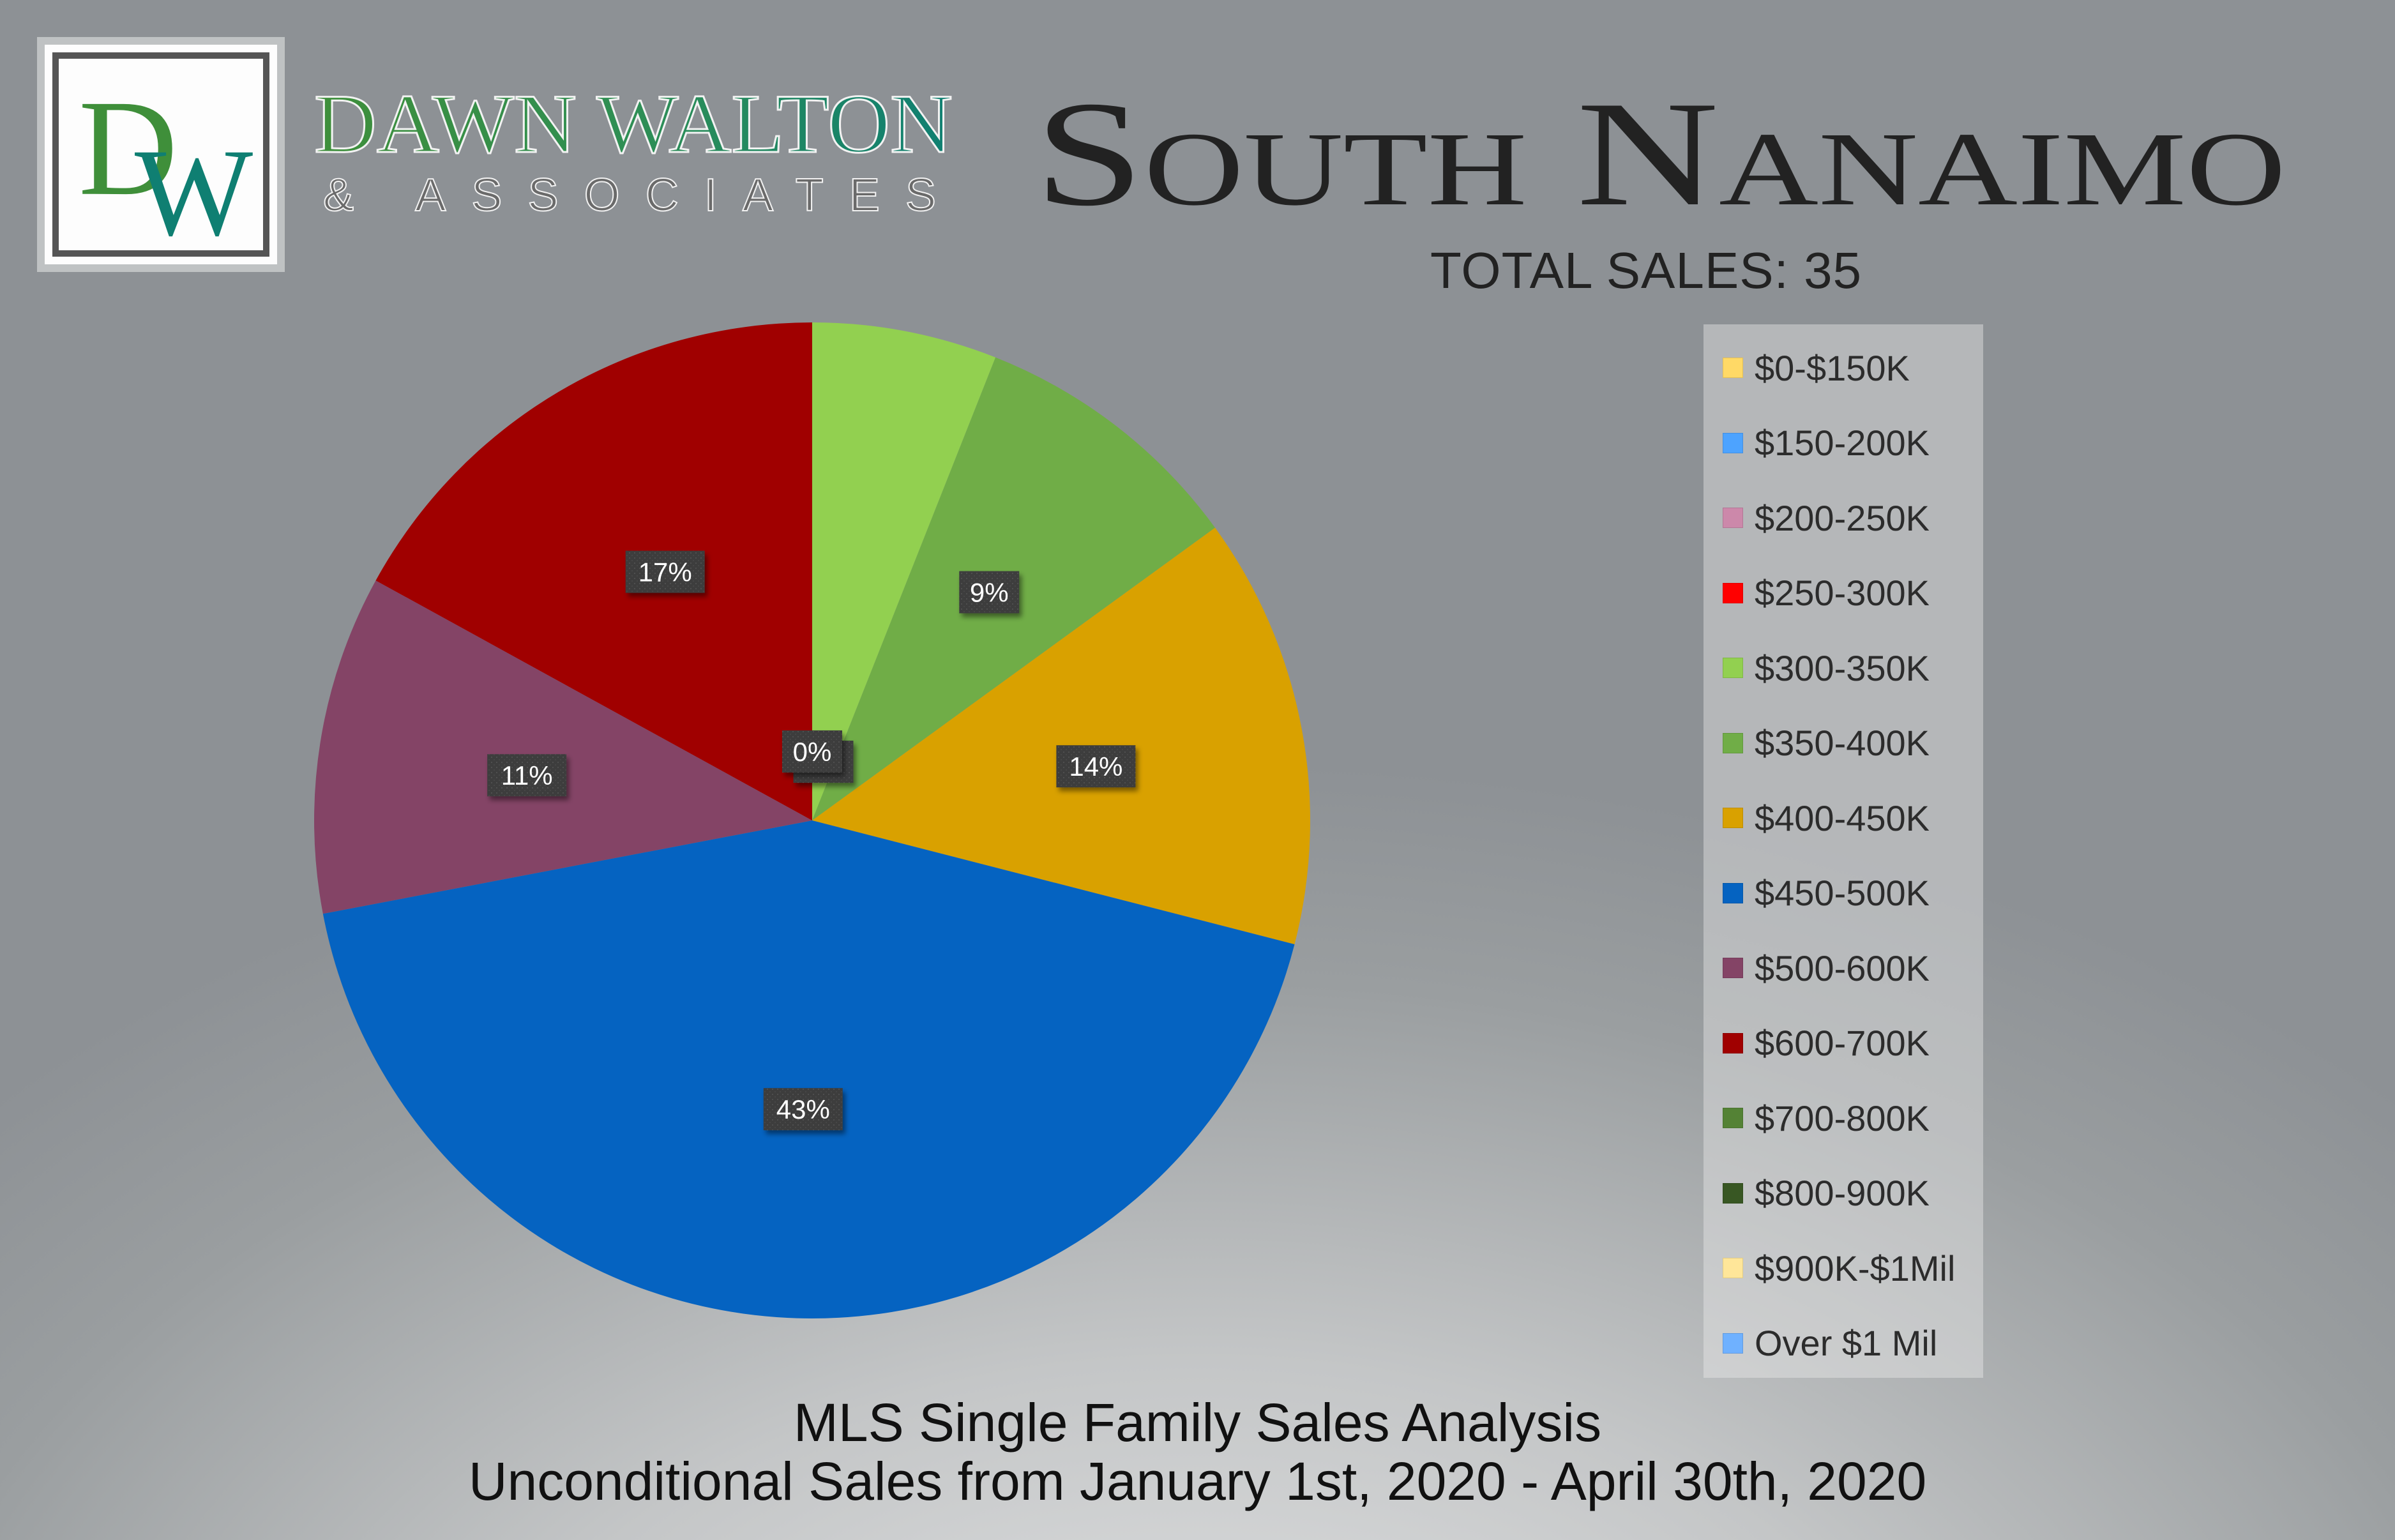  I want to click on pie-slice-400-450k, so click(1061, 735).